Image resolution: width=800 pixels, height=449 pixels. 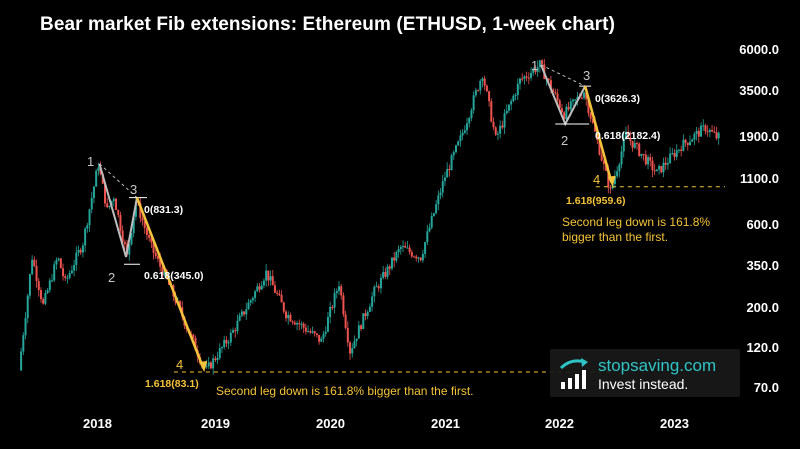 I want to click on x-tick-2019: 2019, so click(x=215, y=423).